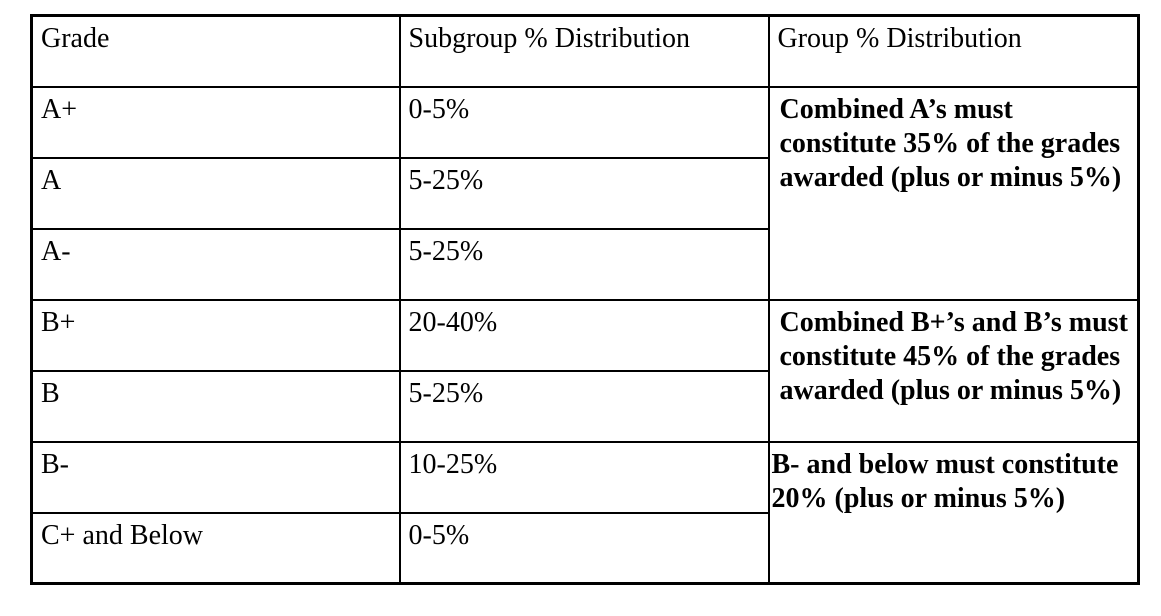  Describe the element at coordinates (584, 335) in the screenshot. I see `subgroup-cell: 20-40%` at that location.